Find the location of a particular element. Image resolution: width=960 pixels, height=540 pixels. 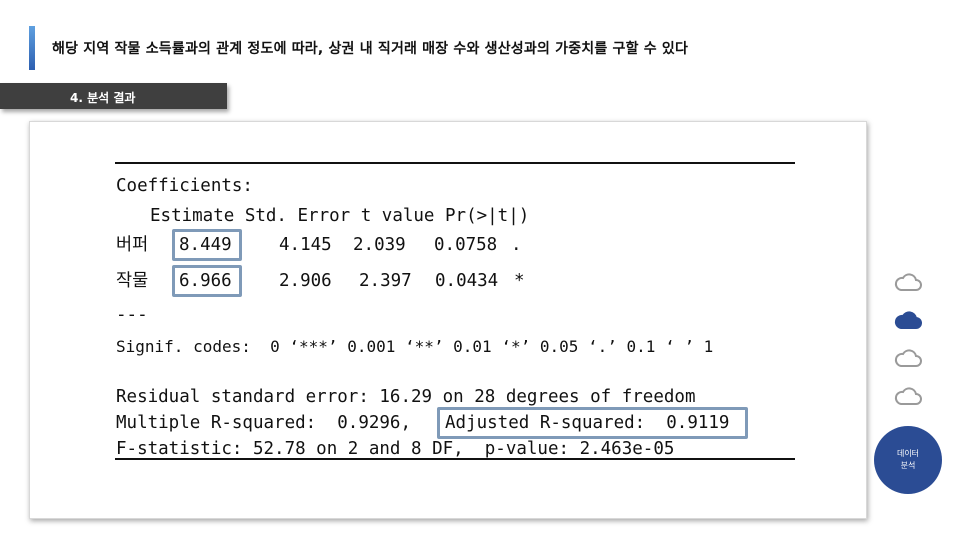

estimate-buffer: 8.449 is located at coordinates (205, 245).